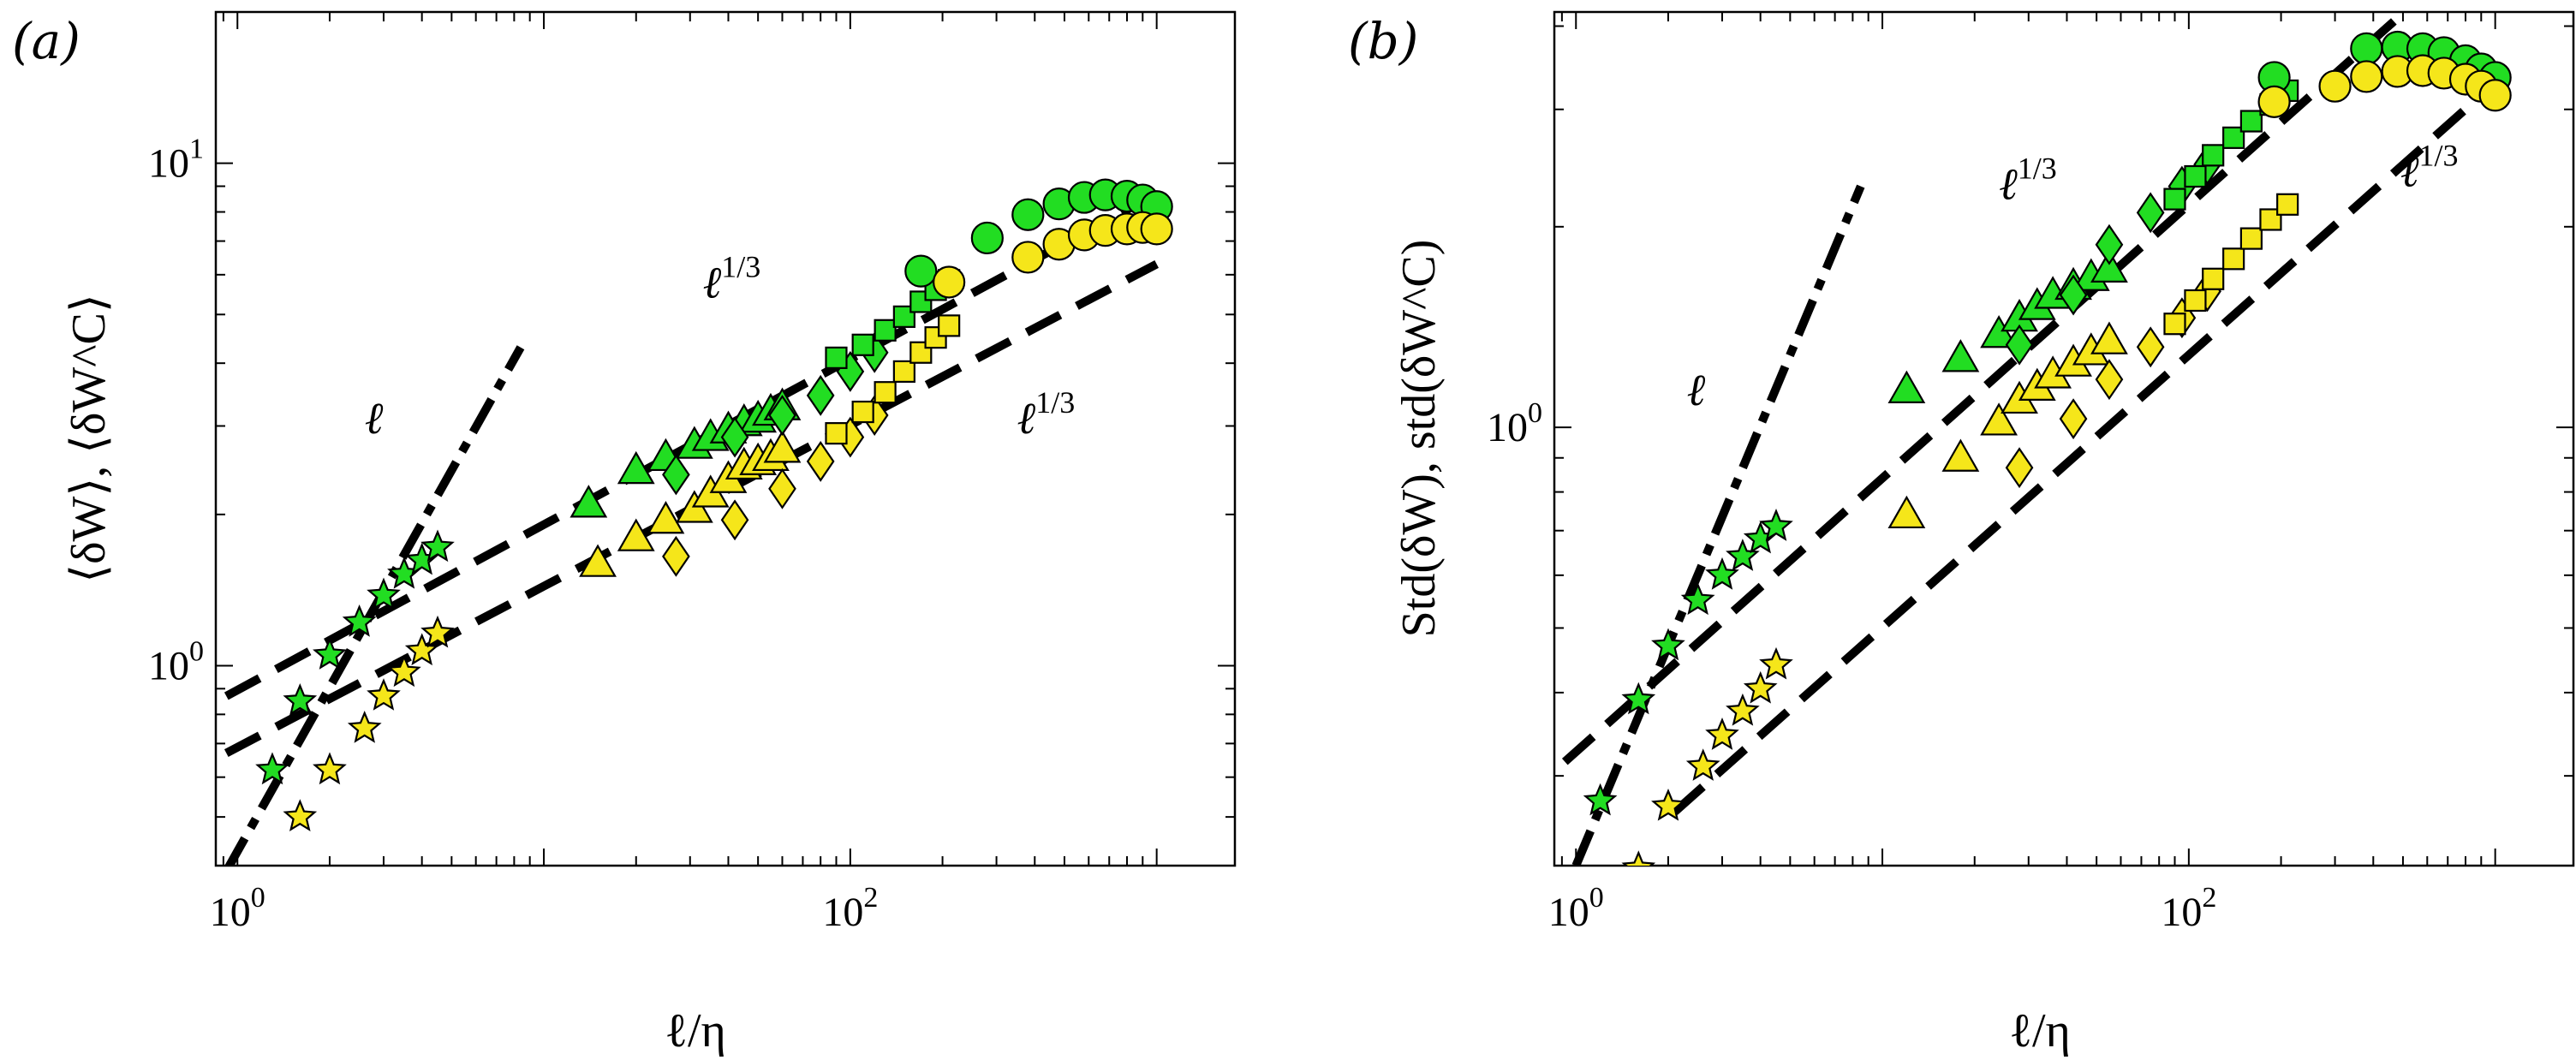 This screenshot has height=1060, width=2576. I want to click on panel-b-green-circle-point, so click(2366, 48).